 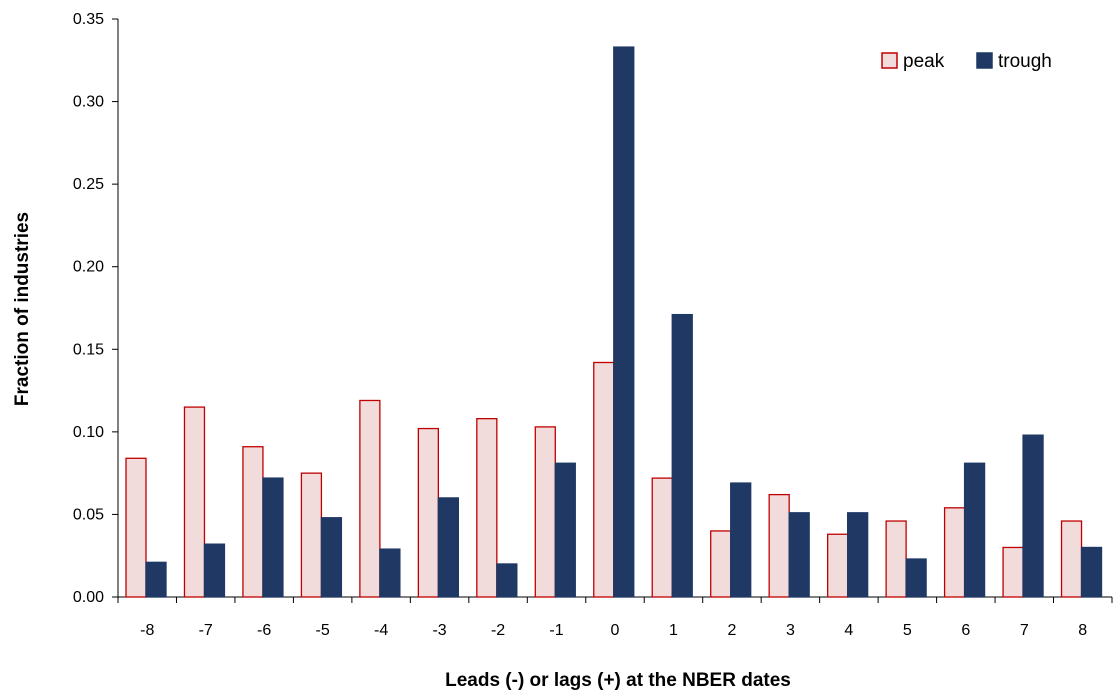 I want to click on x-tick-label: 1, so click(x=673, y=630).